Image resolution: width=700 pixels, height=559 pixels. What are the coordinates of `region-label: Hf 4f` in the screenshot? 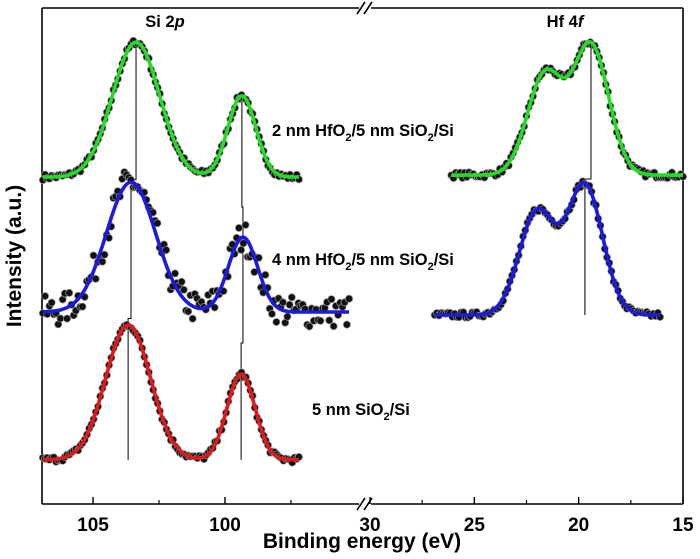 It's located at (566, 22).